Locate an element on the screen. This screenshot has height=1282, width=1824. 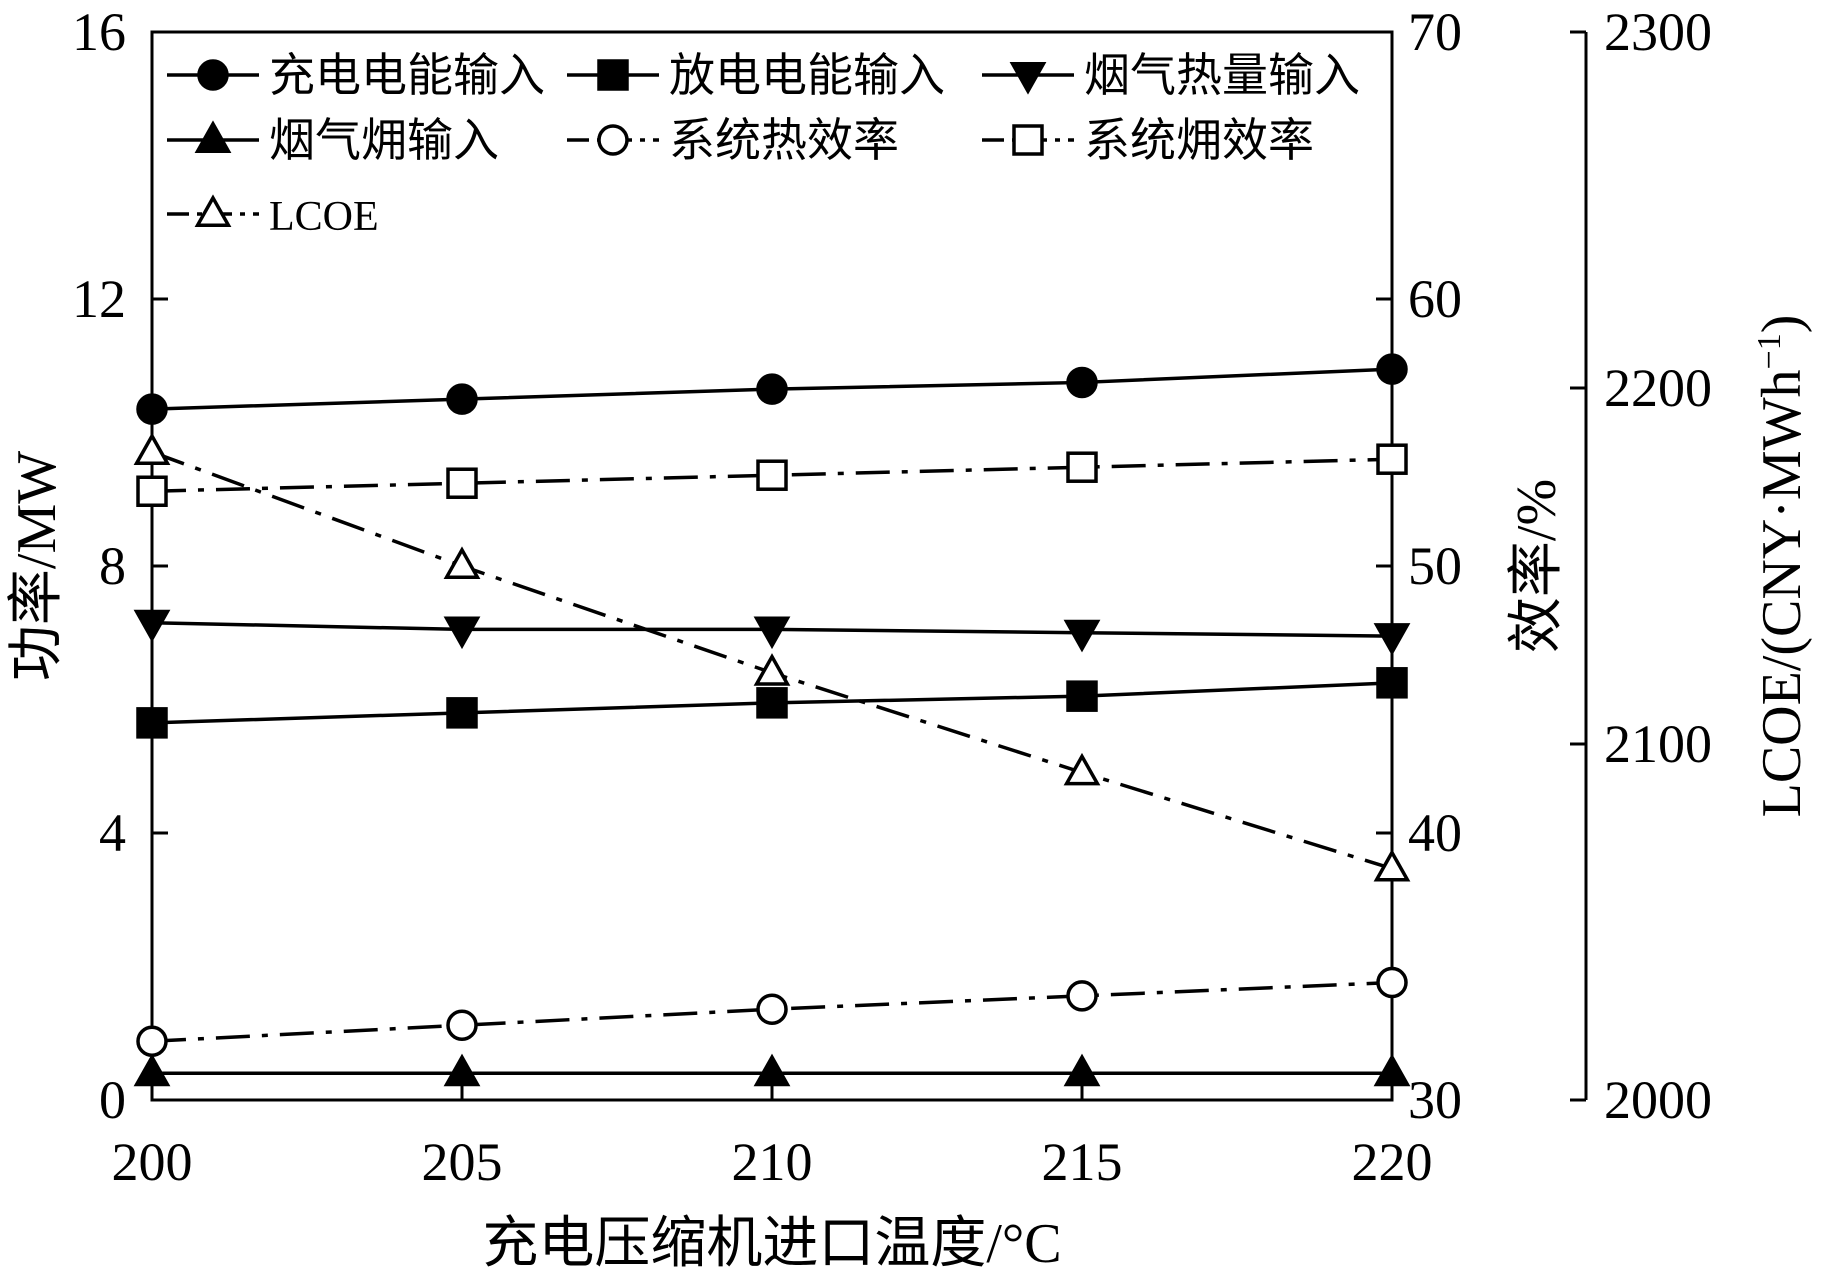
legend-label: LCOE is located at coordinates (324, 217).